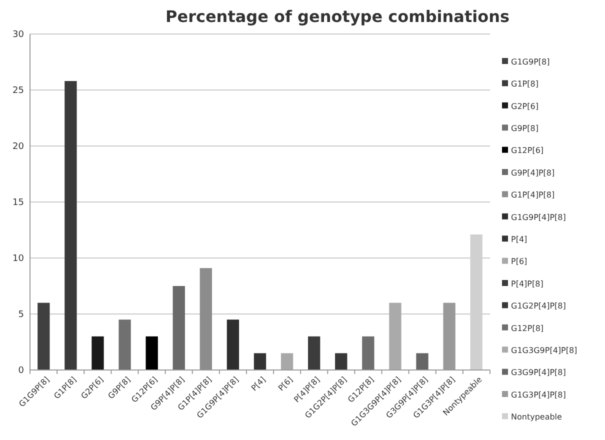 The width and height of the screenshot is (605, 440). What do you see at coordinates (519, 261) in the screenshot?
I see `legend-label: P[6]` at bounding box center [519, 261].